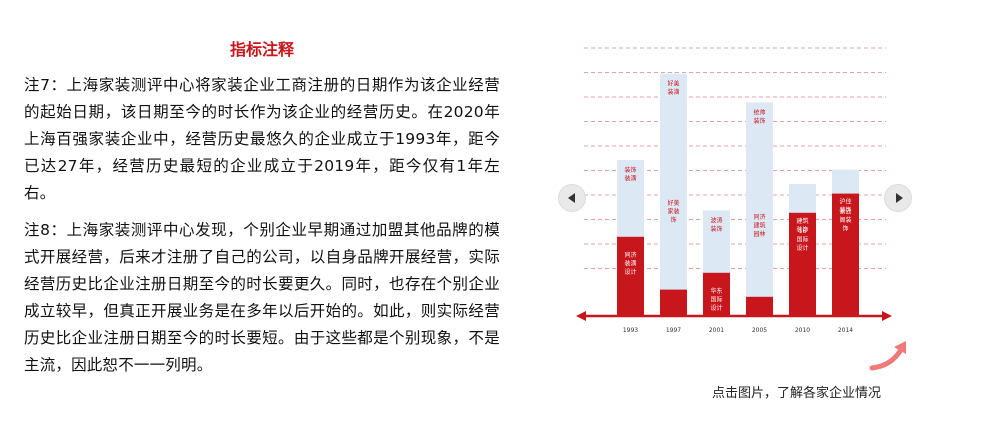  Describe the element at coordinates (673, 211) in the screenshot. I see `bar-label-middle: 家装` at that location.